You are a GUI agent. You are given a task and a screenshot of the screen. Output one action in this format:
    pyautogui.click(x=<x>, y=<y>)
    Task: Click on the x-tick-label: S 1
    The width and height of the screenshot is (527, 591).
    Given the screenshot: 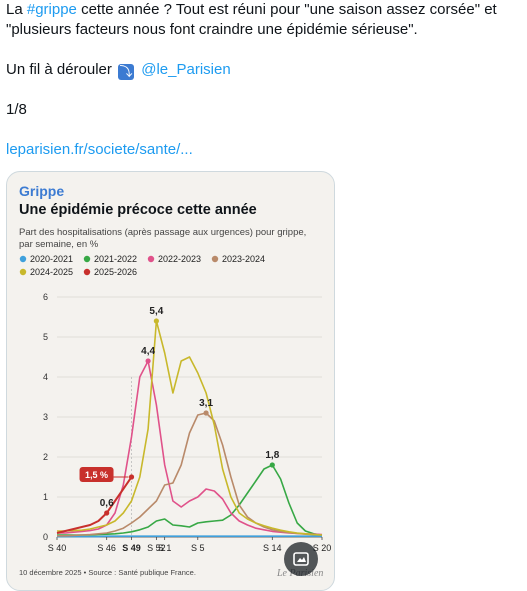 What is the action you would take?
    pyautogui.click(x=165, y=548)
    